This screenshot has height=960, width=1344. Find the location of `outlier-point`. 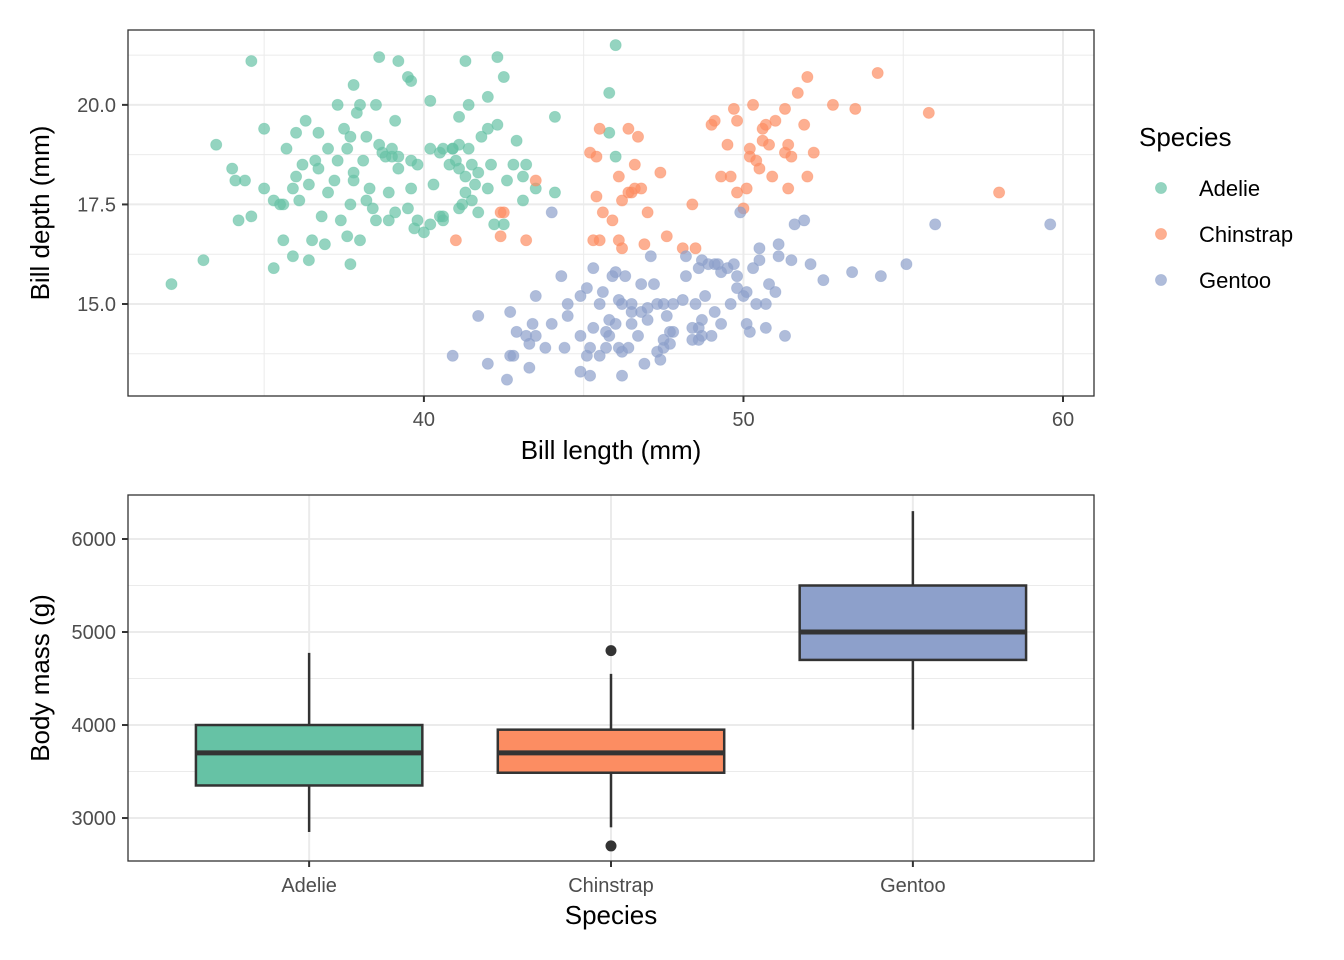

outlier-point is located at coordinates (611, 846).